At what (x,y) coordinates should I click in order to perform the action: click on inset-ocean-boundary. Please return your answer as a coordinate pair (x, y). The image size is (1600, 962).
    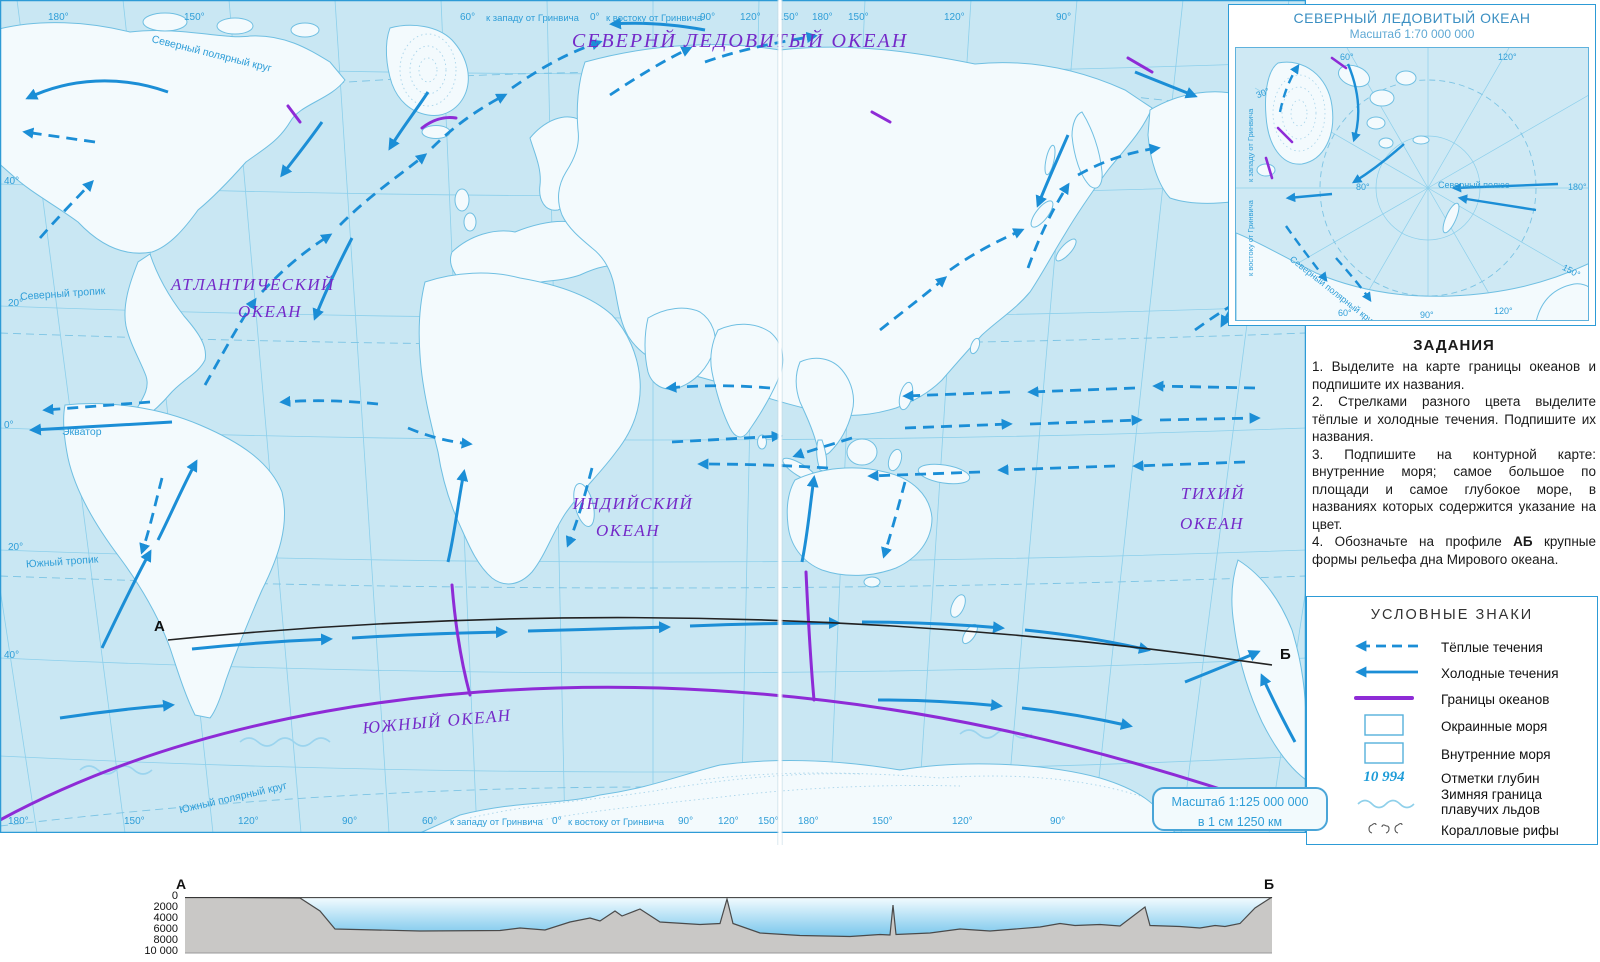
    Looking at the image, I should click on (1306, 118).